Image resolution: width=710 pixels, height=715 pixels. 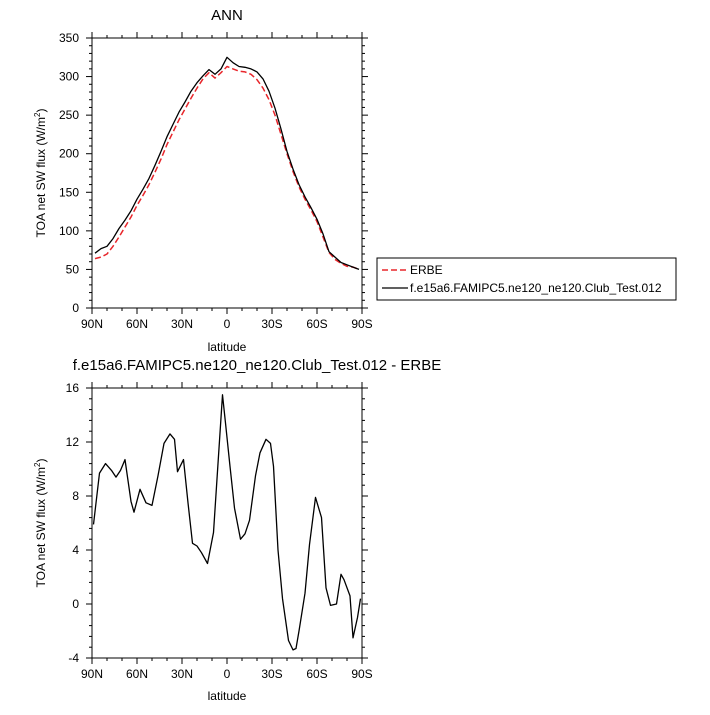 I want to click on legend-box, so click(x=526, y=279).